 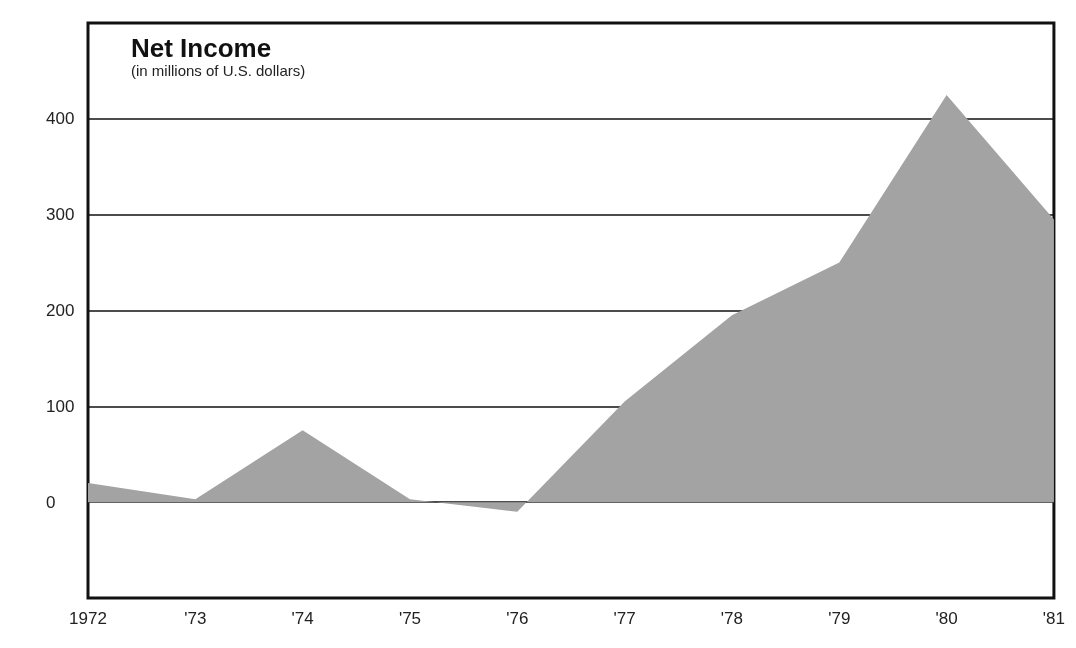 I want to click on y-tick-label: 100, so click(x=60, y=406).